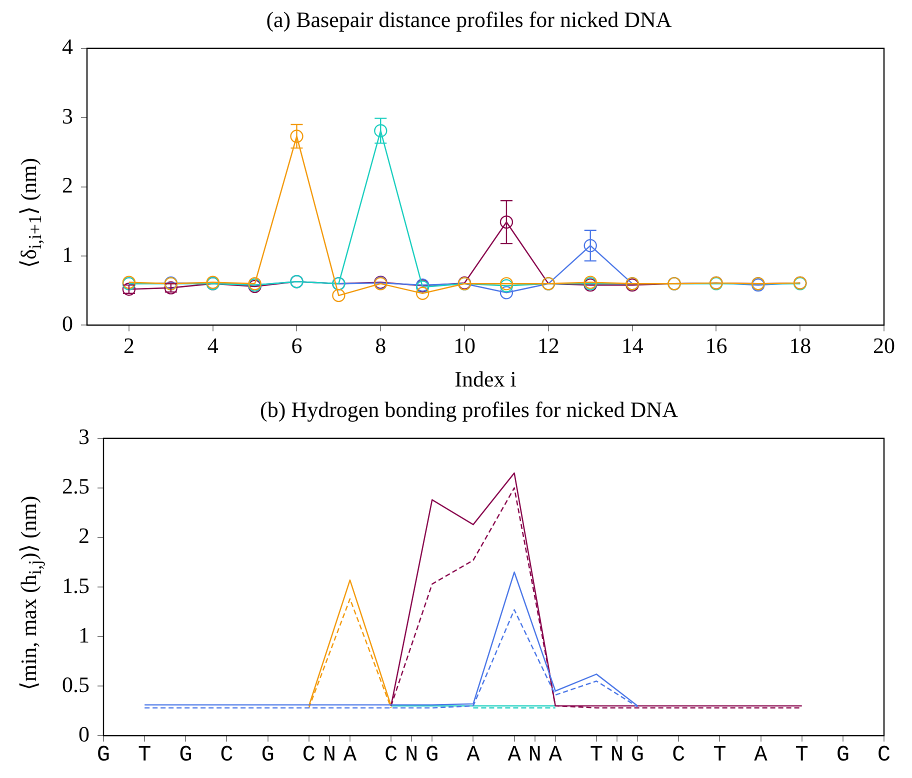 The image size is (912, 778). Describe the element at coordinates (884, 345) in the screenshot. I see `x-tick-label: 20` at that location.